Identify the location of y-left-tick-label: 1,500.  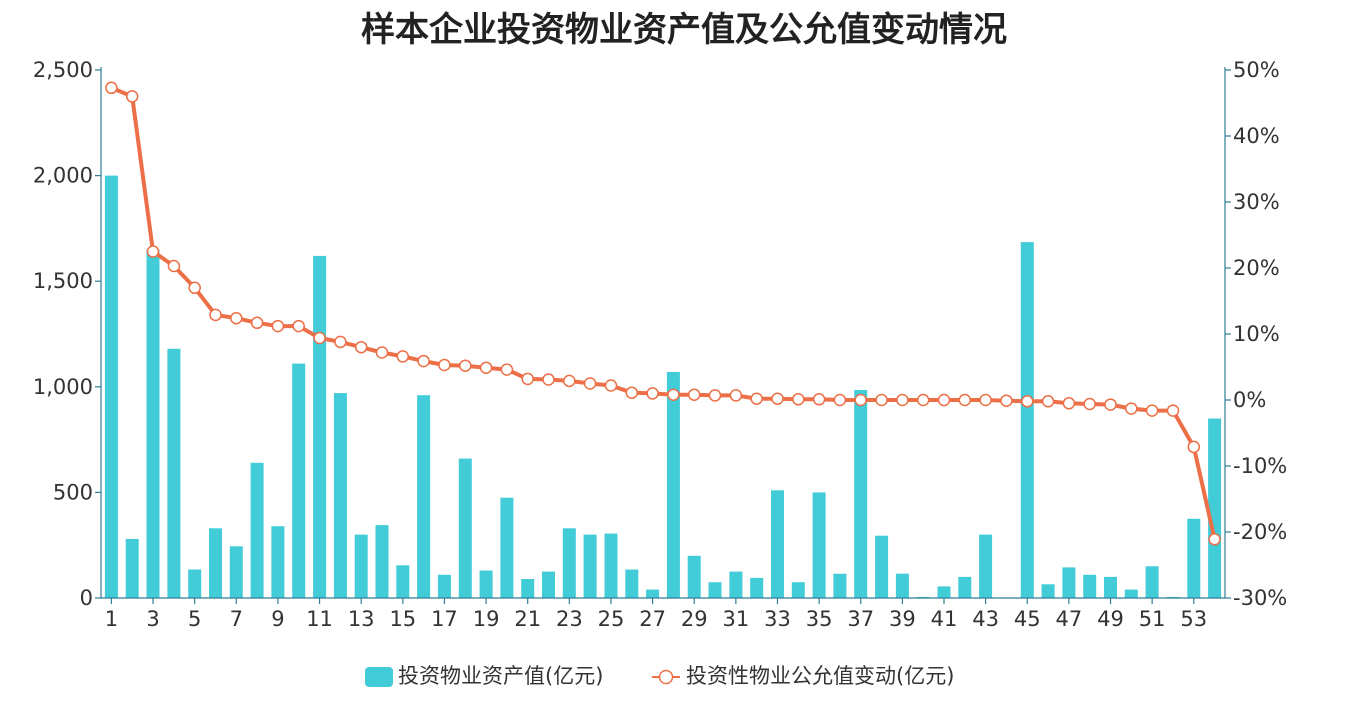
(63, 281).